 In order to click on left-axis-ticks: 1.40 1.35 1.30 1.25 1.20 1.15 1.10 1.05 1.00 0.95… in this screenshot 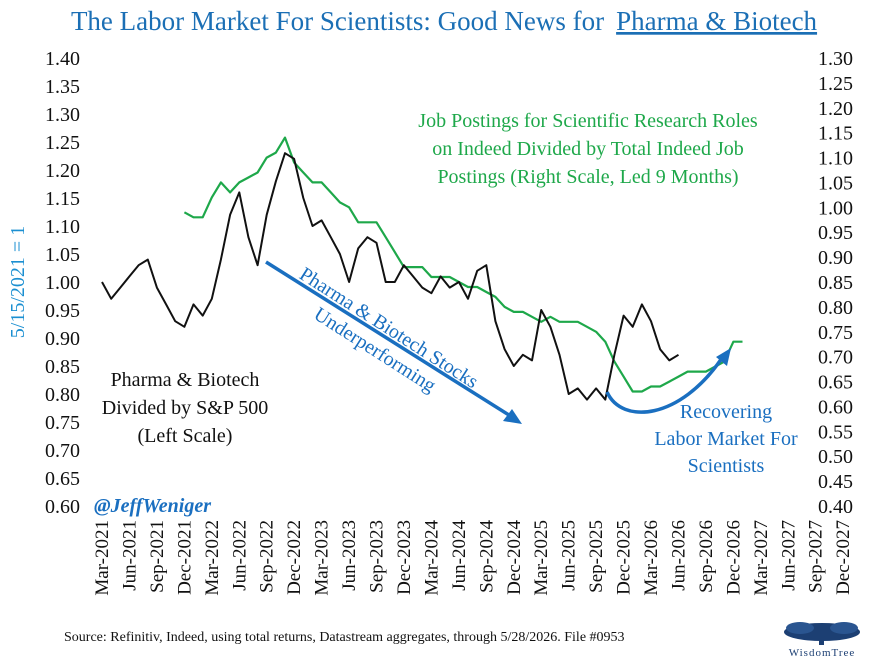, I will do `click(62, 283)`.